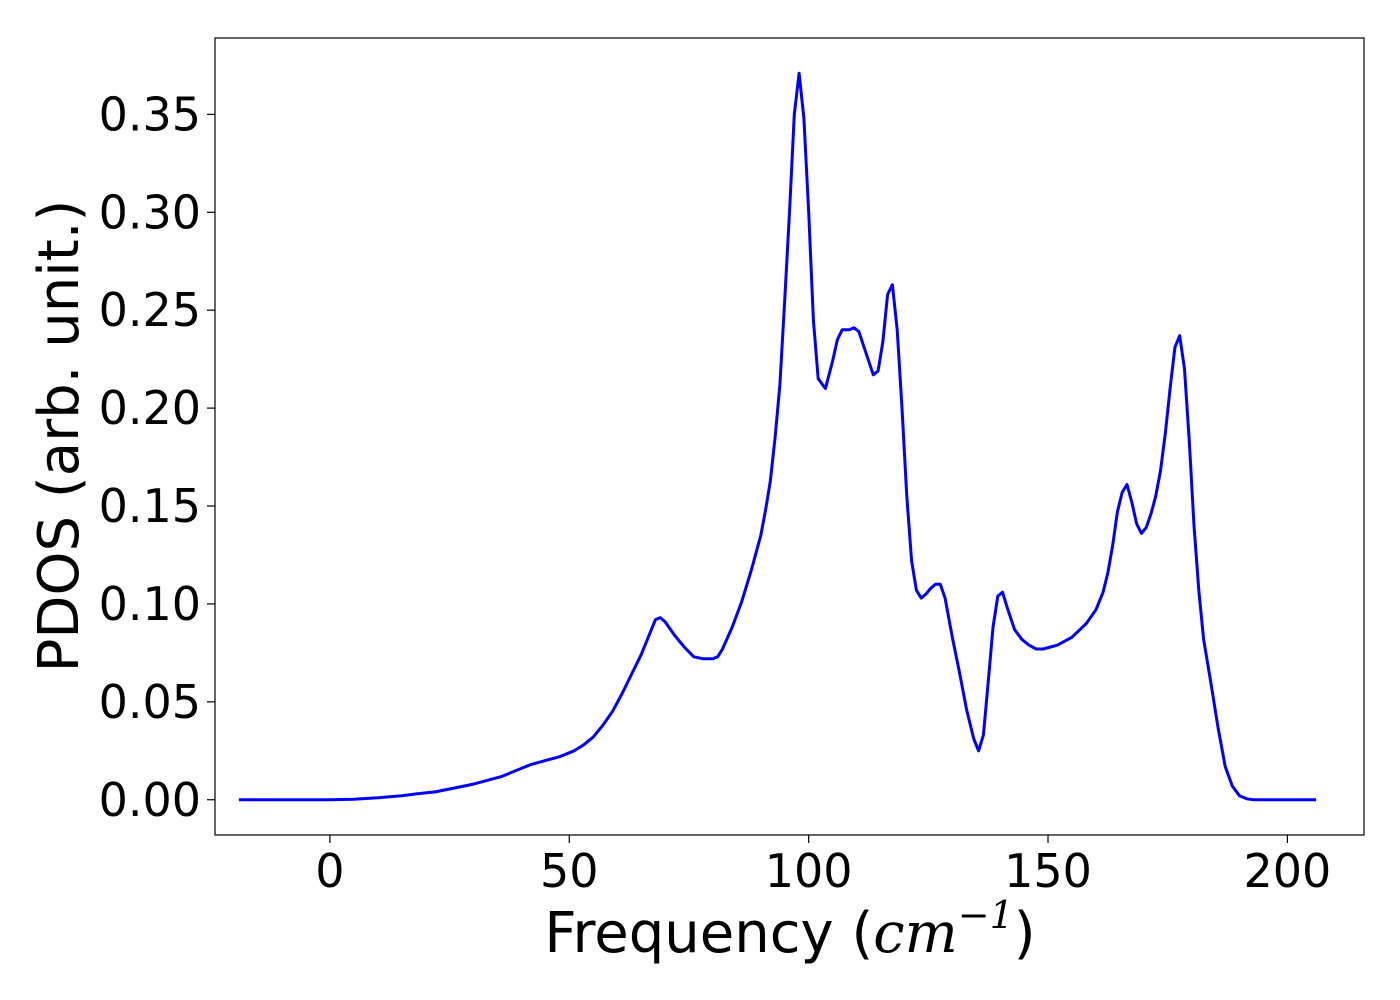  What do you see at coordinates (569, 871) in the screenshot?
I see `x-tick-label: 50` at bounding box center [569, 871].